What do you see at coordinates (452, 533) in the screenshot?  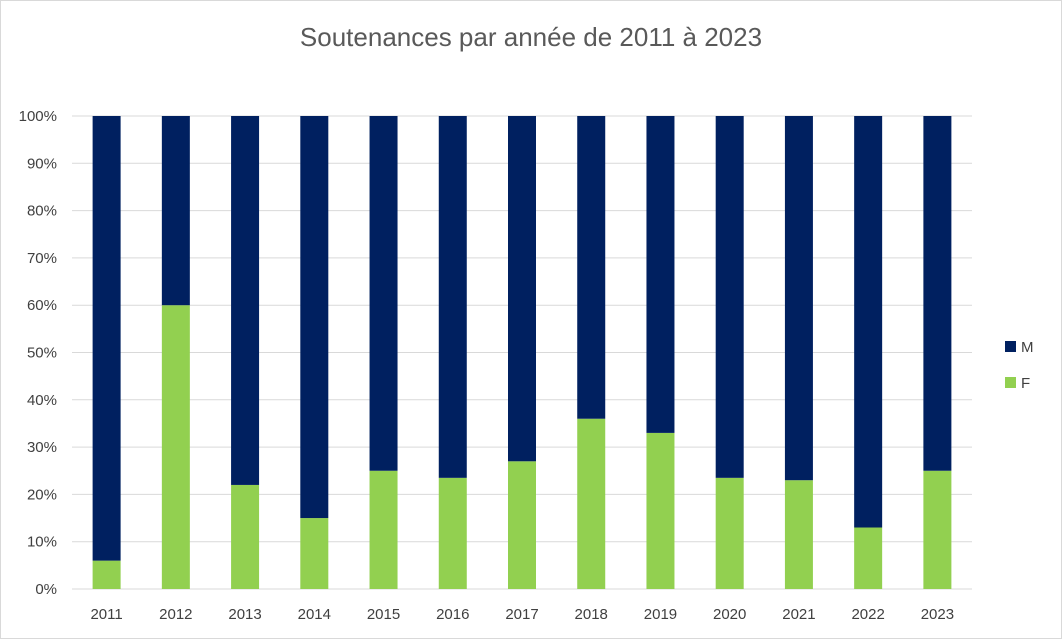 I see `bar-F-2016` at bounding box center [452, 533].